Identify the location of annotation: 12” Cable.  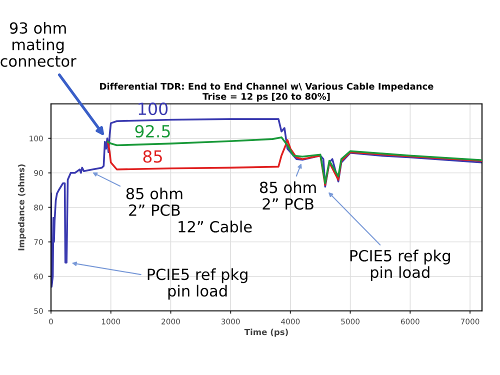
(215, 226).